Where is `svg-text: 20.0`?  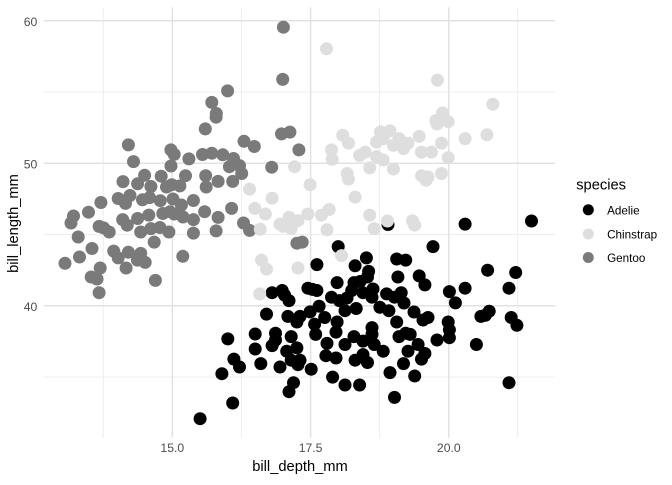 svg-text: 20.0 is located at coordinates (449, 448).